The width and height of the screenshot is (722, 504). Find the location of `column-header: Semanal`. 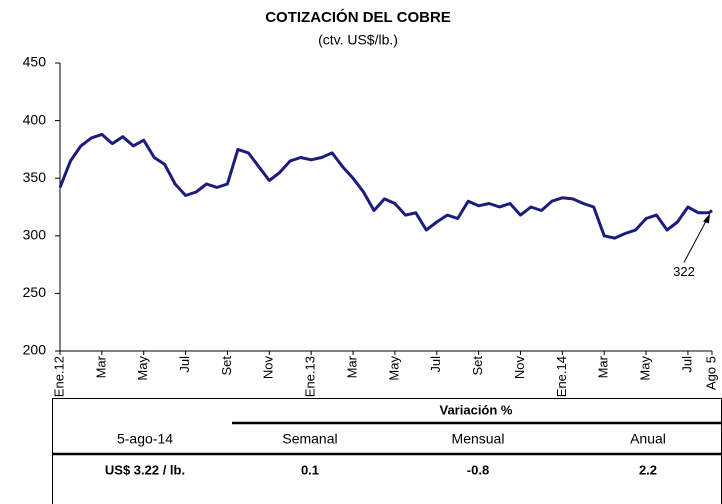

column-header: Semanal is located at coordinates (309, 439).